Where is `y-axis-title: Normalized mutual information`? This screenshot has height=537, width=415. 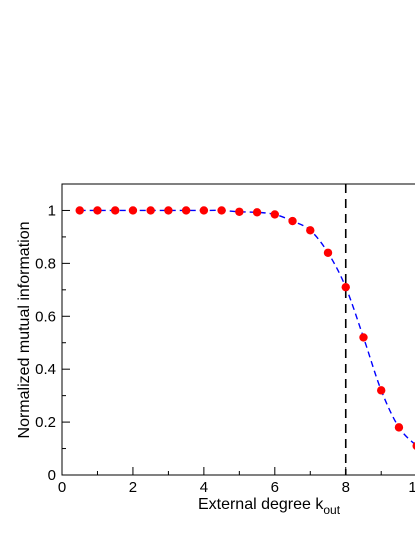 y-axis-title: Normalized mutual information is located at coordinates (24, 330).